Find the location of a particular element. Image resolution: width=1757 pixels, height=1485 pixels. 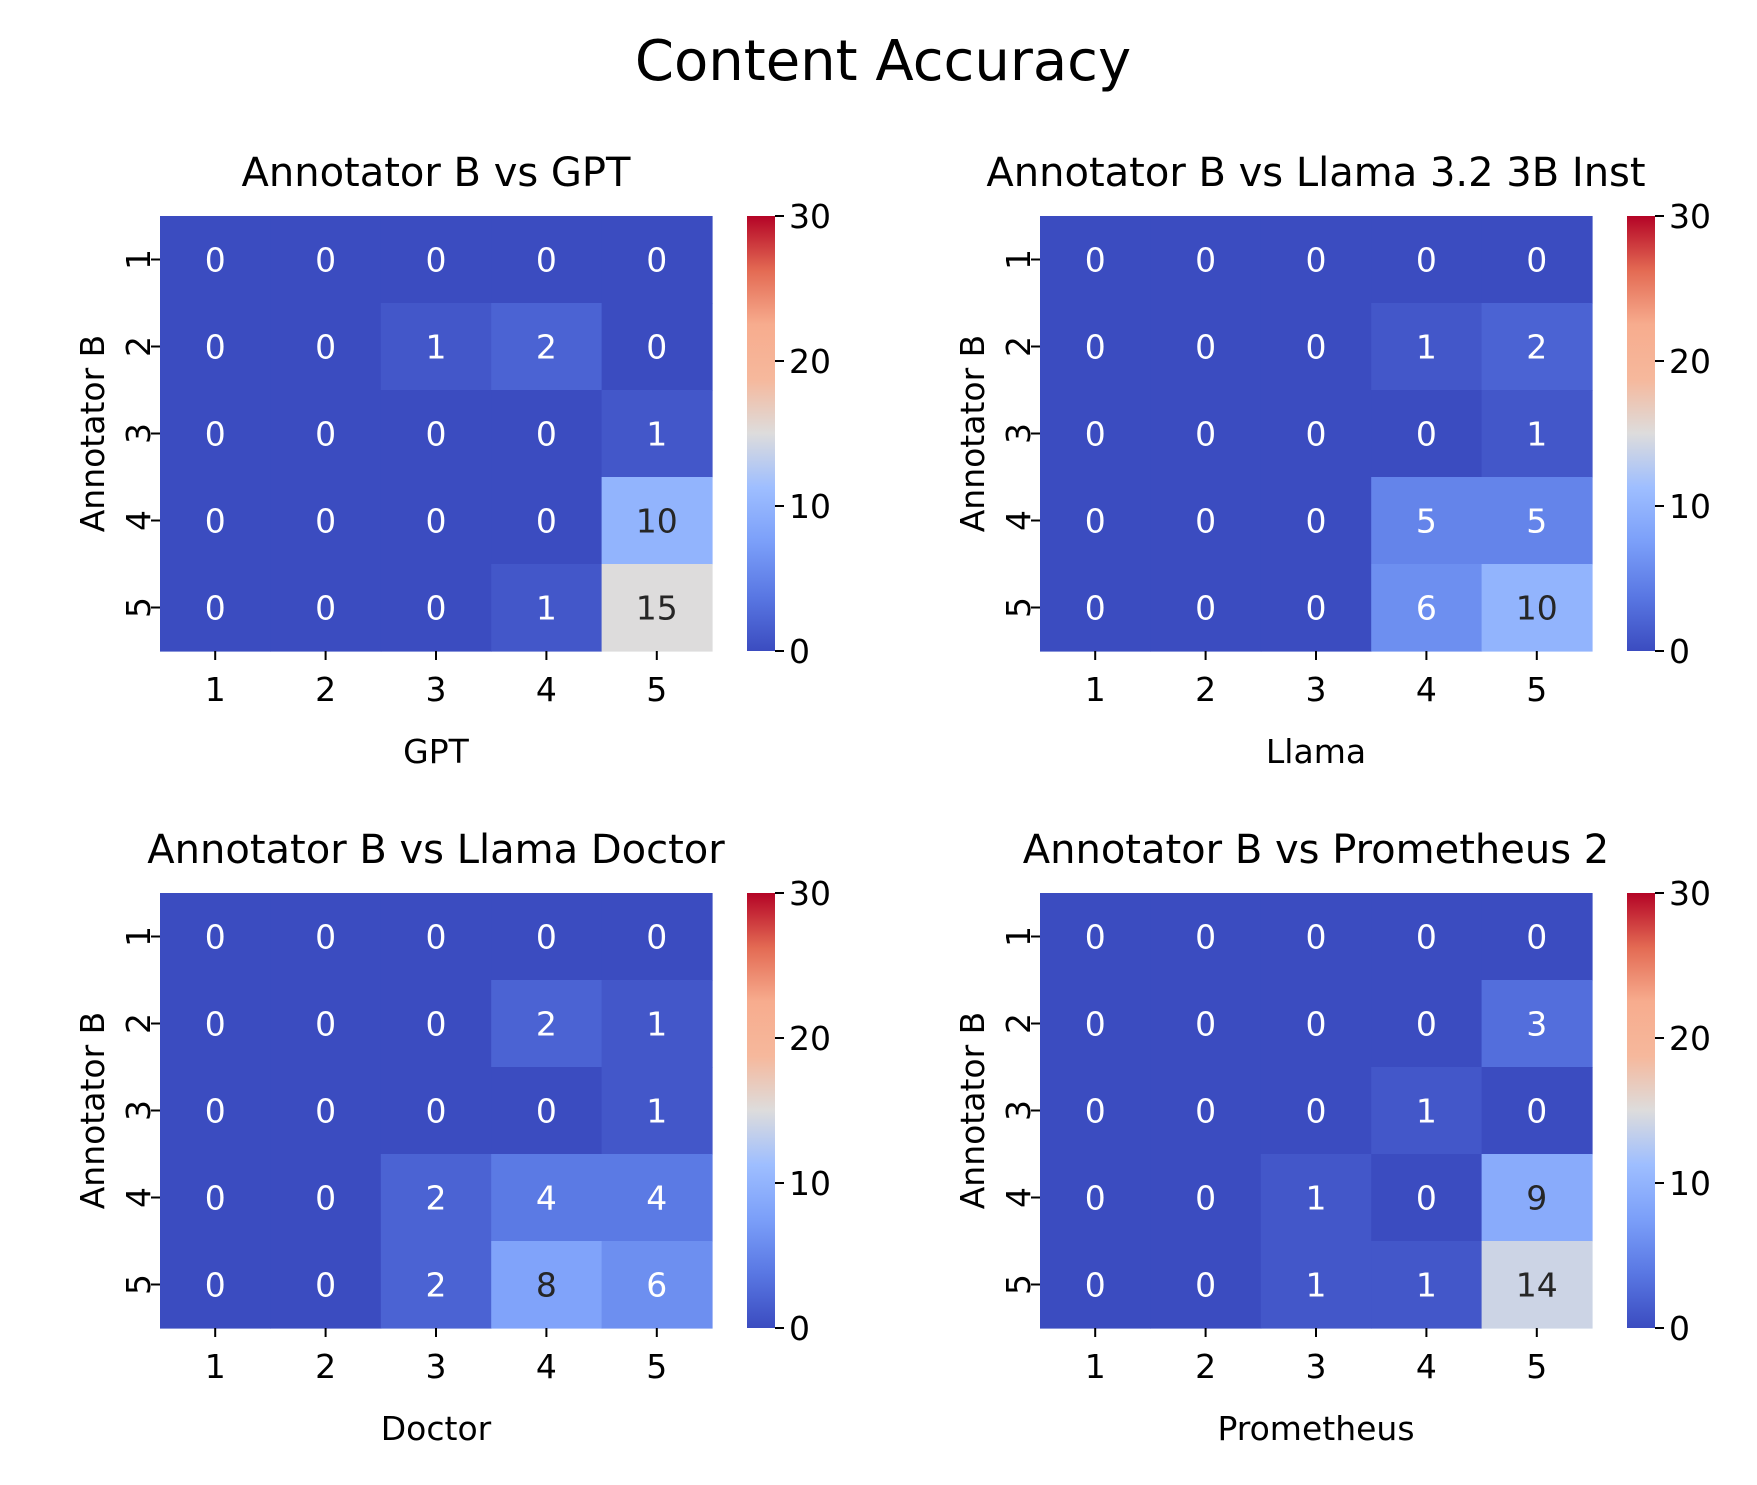

colorbar-tick-label: 0 is located at coordinates (799, 651).